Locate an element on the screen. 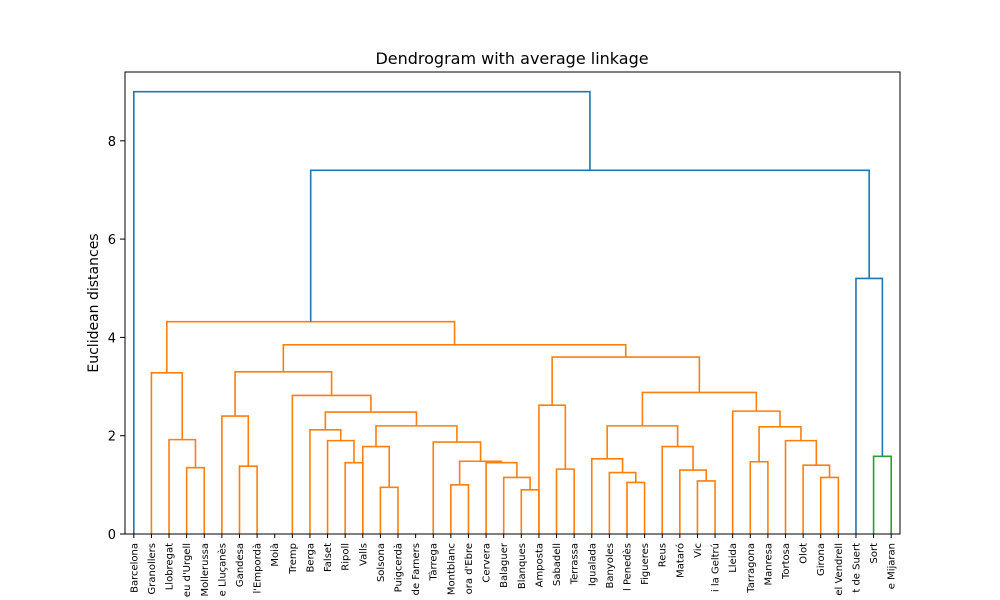 This screenshot has width=1000, height=600. leaf-label: Tremp is located at coordinates (293, 559).